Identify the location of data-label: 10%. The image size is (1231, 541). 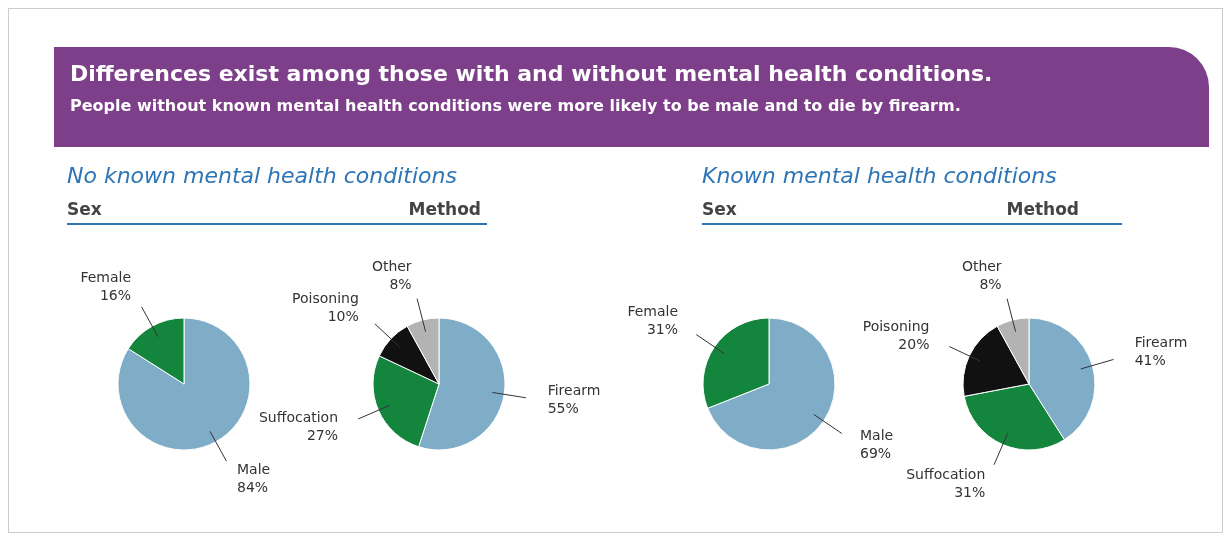
(343, 315).